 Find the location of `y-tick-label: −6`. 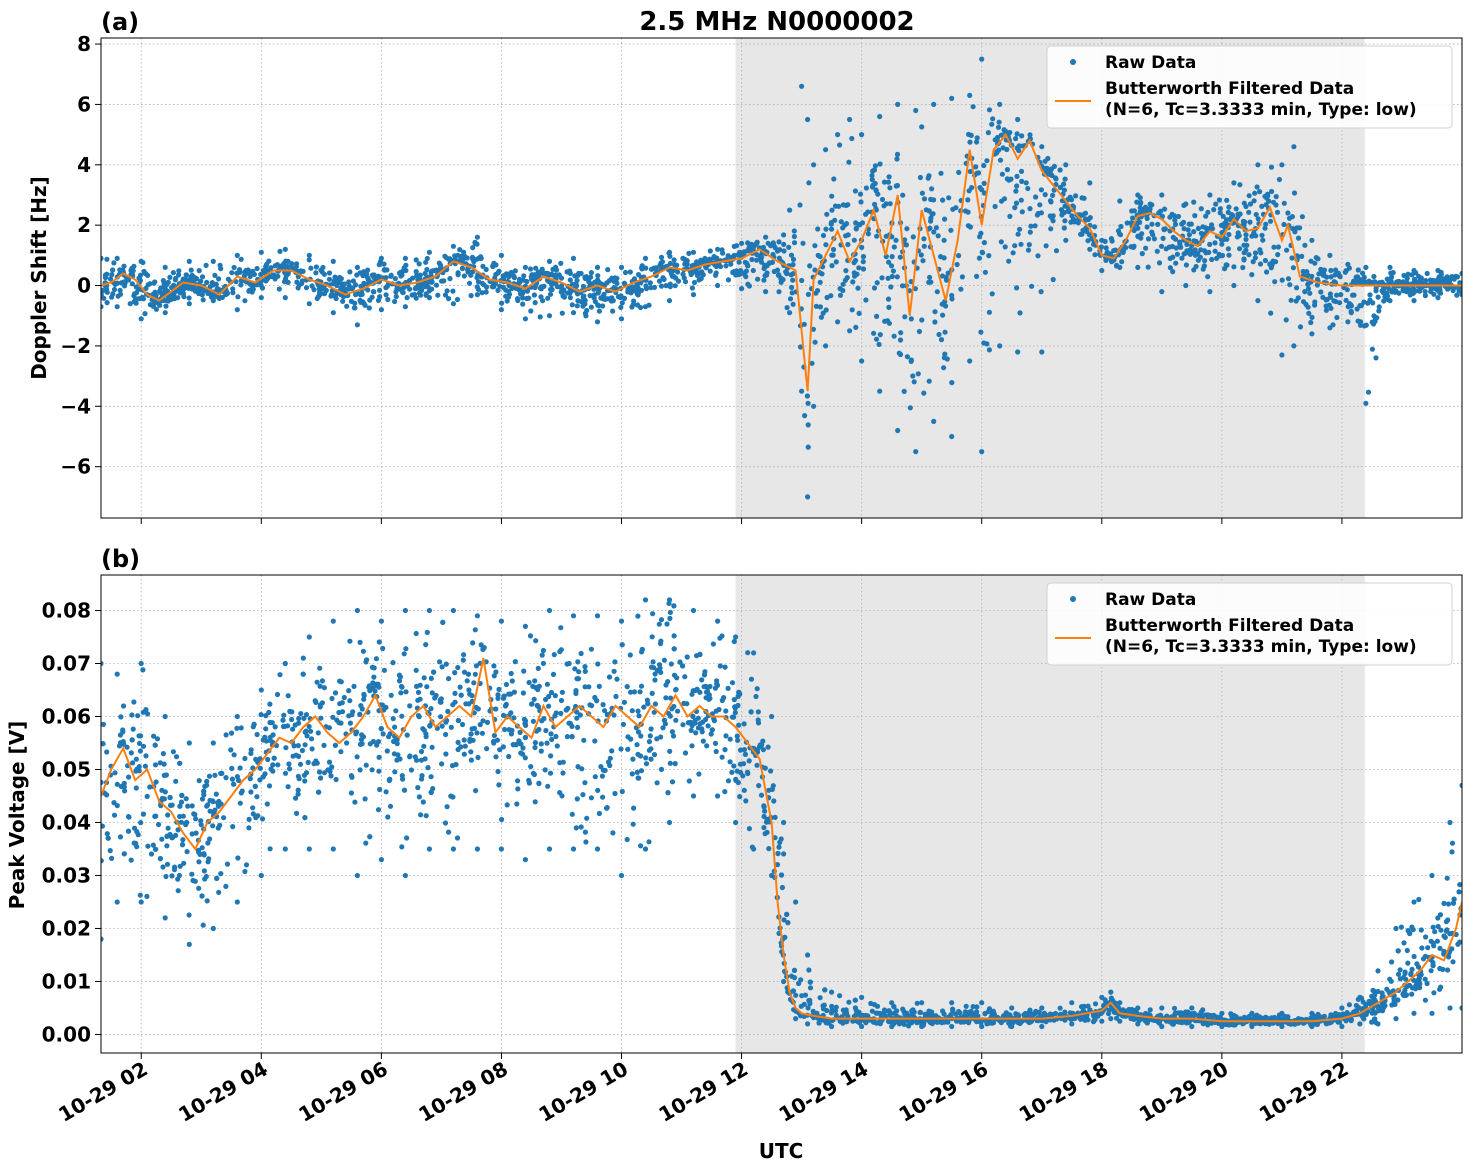

y-tick-label: −6 is located at coordinates (75, 467).